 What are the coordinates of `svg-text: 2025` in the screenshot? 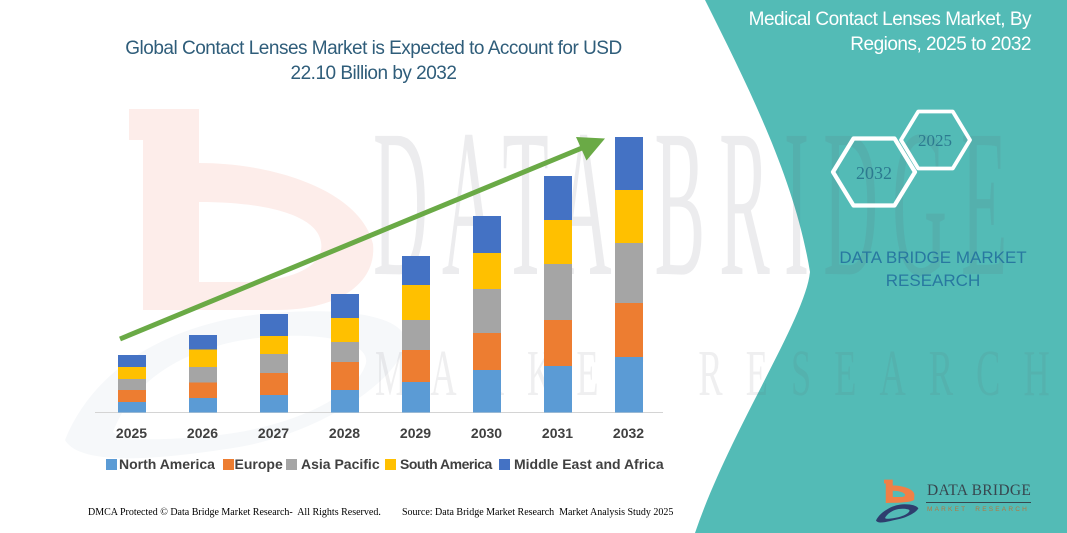 It's located at (935, 140).